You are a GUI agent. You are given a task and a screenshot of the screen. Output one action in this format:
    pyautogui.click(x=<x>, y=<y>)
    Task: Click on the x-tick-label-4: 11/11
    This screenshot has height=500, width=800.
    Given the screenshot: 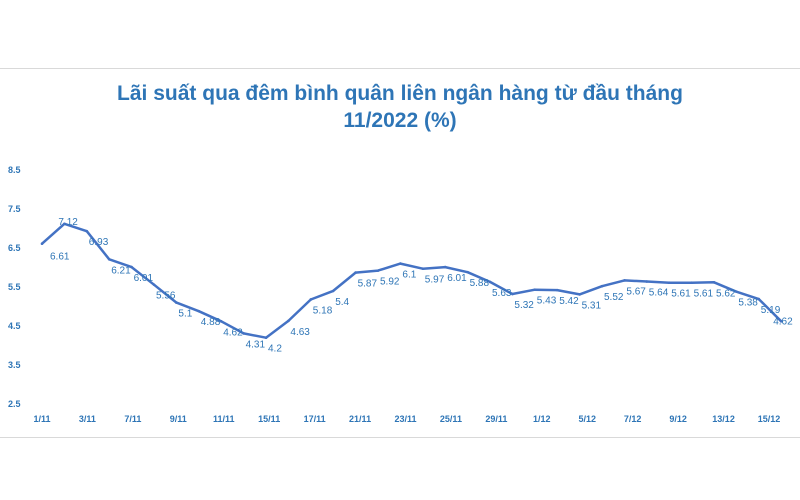 What is the action you would take?
    pyautogui.click(x=224, y=419)
    